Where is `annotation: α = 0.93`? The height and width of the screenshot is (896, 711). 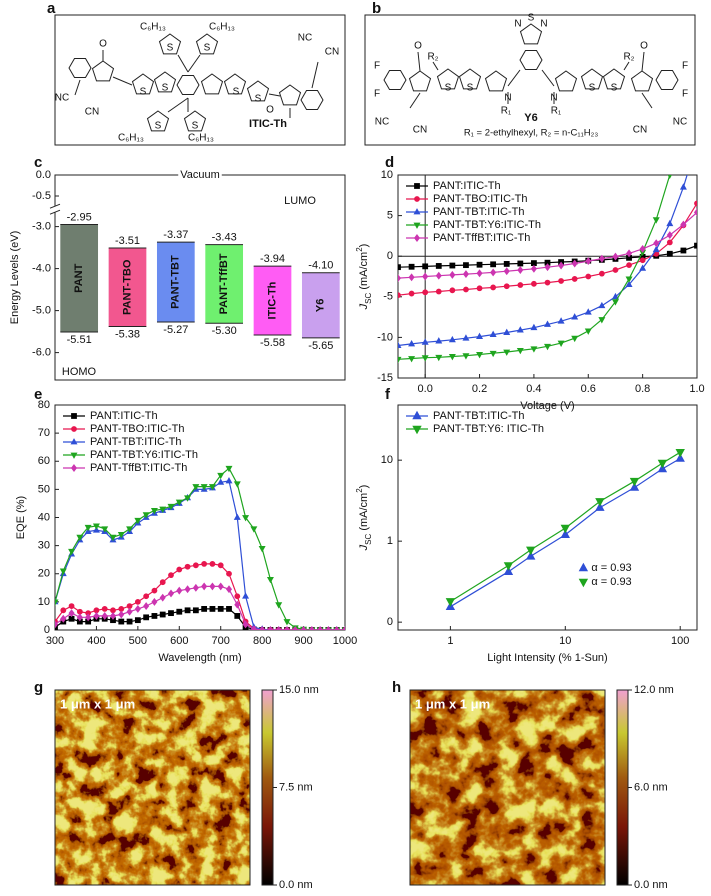
annotation: α = 0.93 is located at coordinates (611, 568).